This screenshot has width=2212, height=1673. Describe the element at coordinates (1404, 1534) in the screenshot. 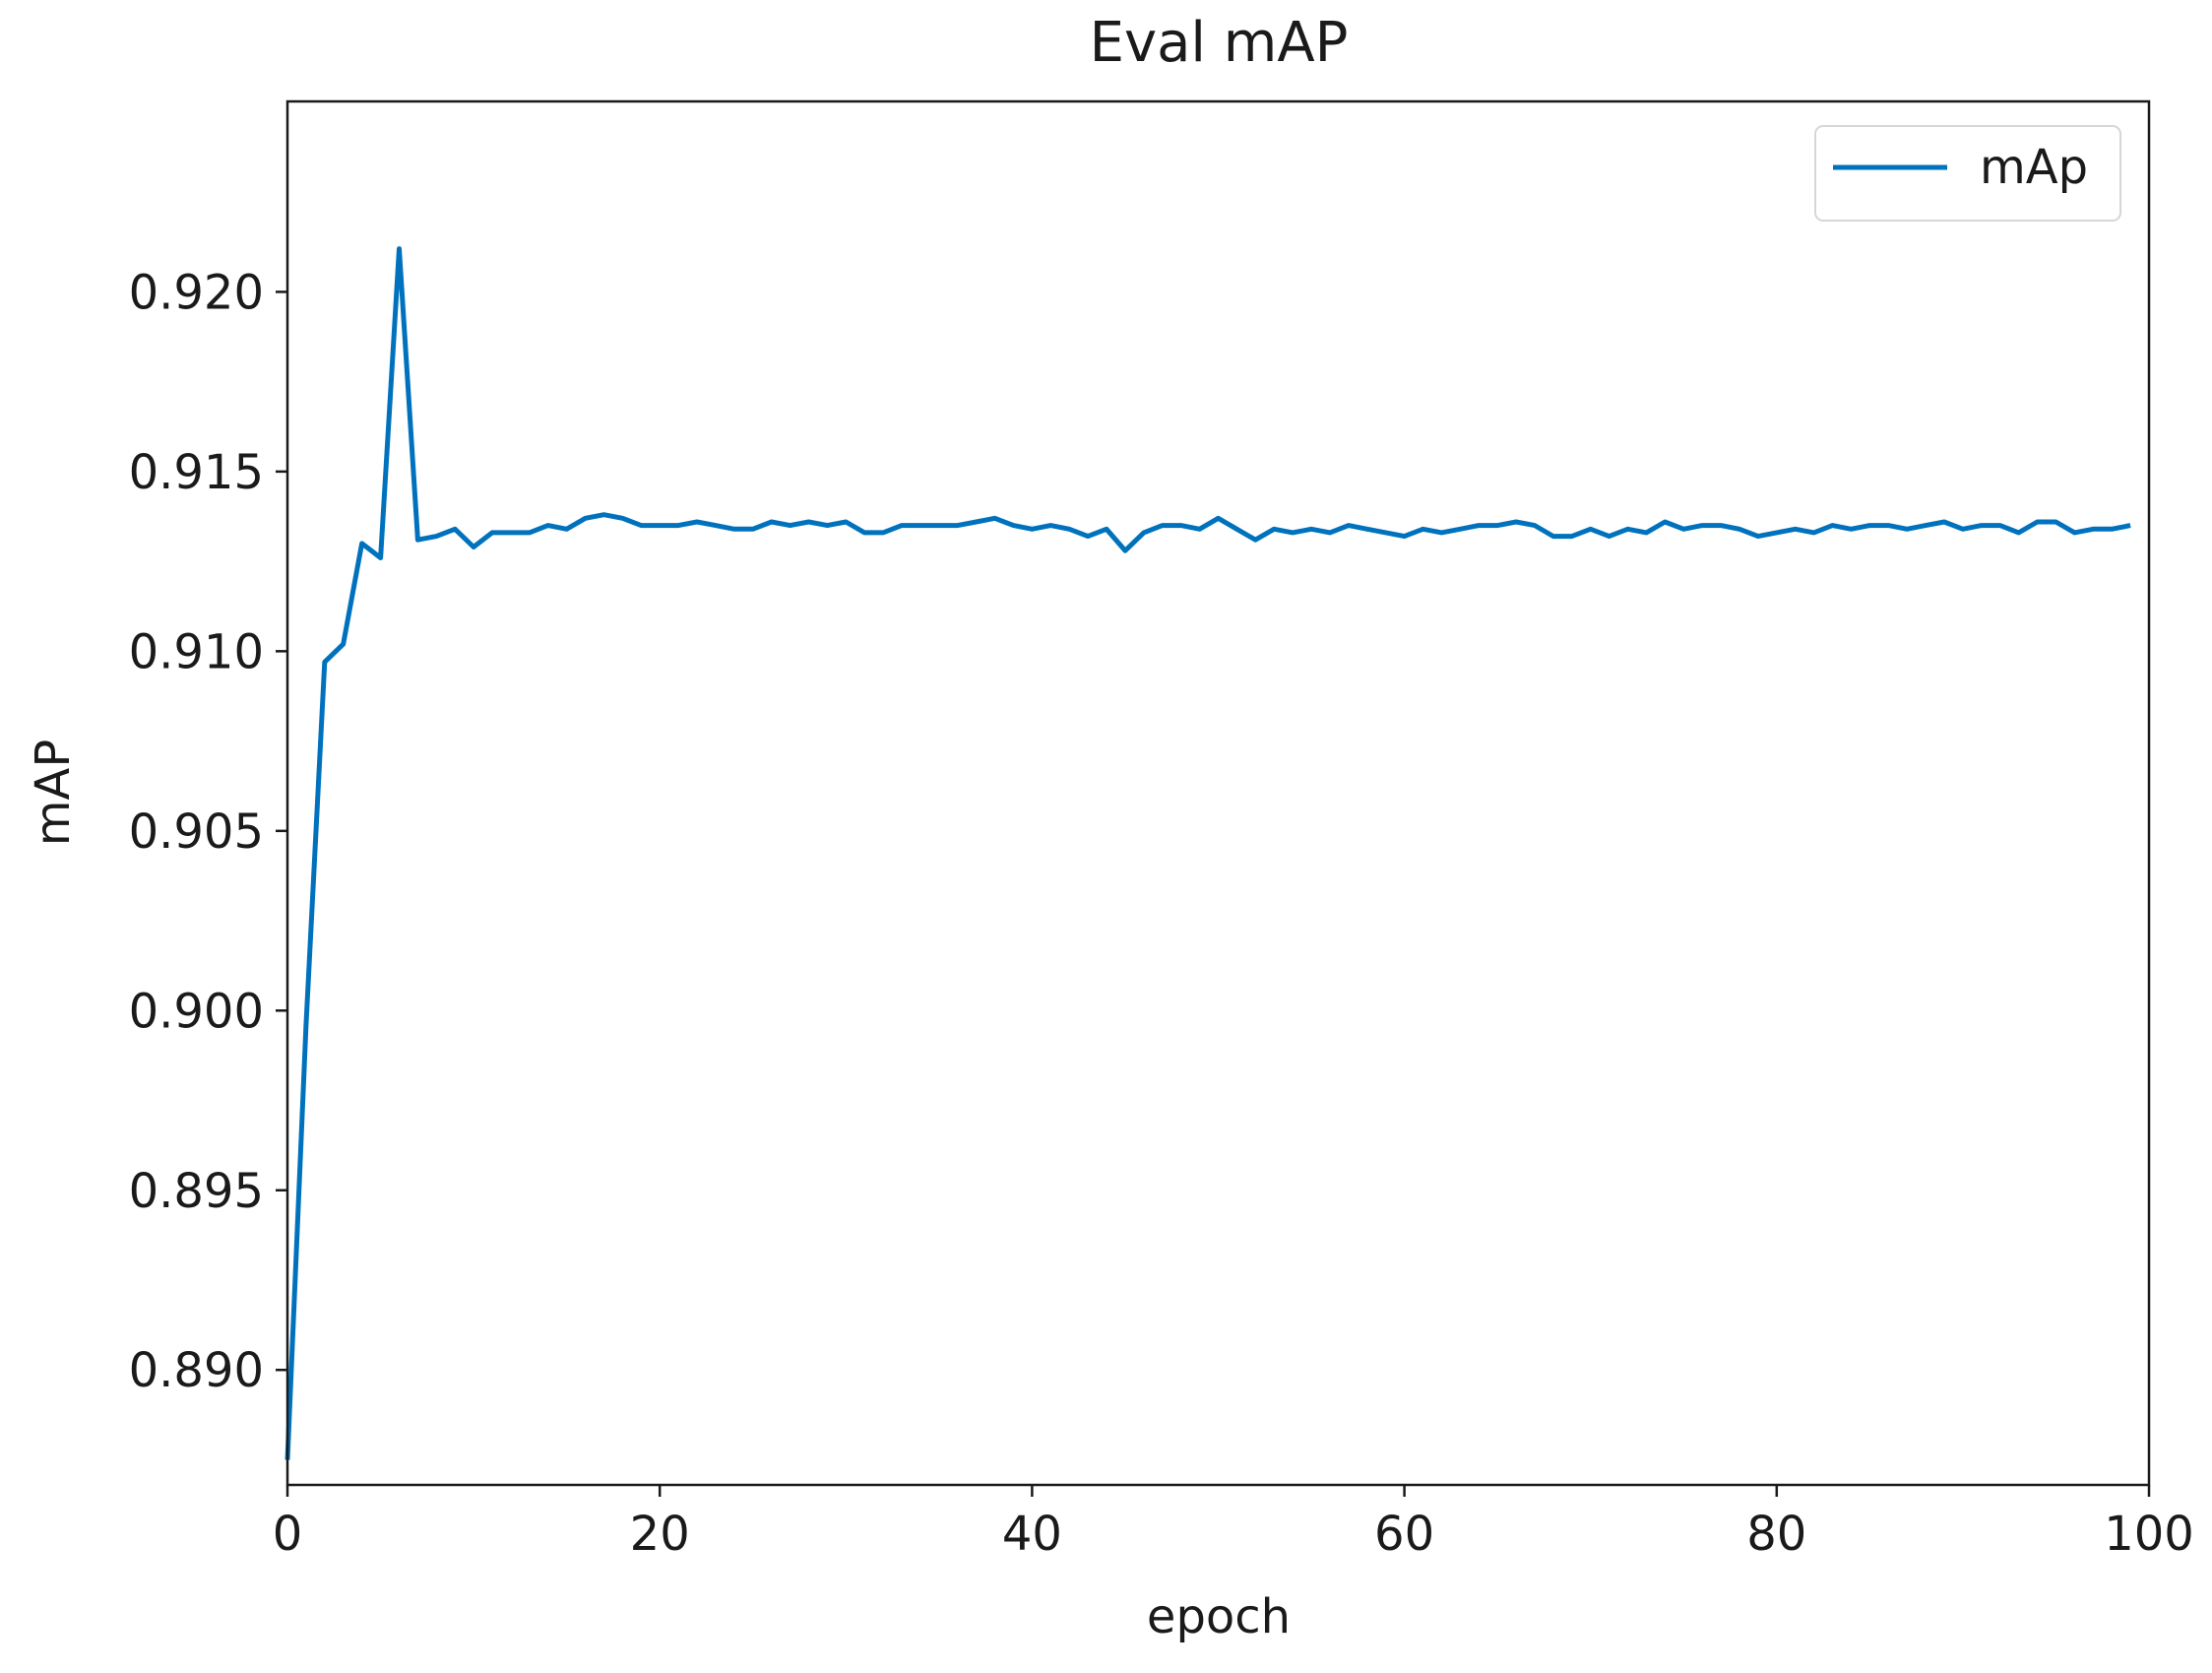

I see `x-tick-label: 60` at that location.